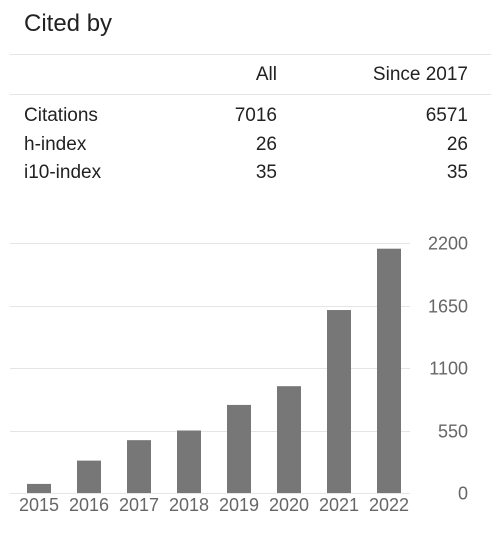 The width and height of the screenshot is (501, 538). I want to click on y-tick-label: 550, so click(453, 432).